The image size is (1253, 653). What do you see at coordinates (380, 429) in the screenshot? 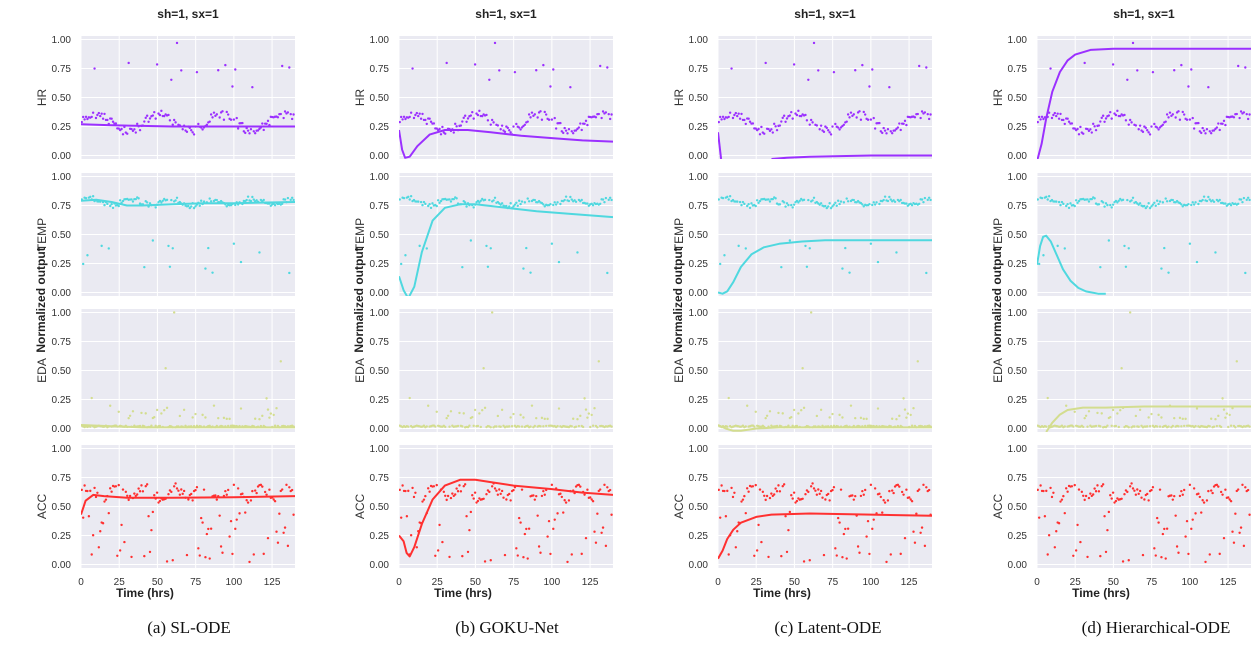
I see `y-tick-label: 0.00` at bounding box center [380, 429].